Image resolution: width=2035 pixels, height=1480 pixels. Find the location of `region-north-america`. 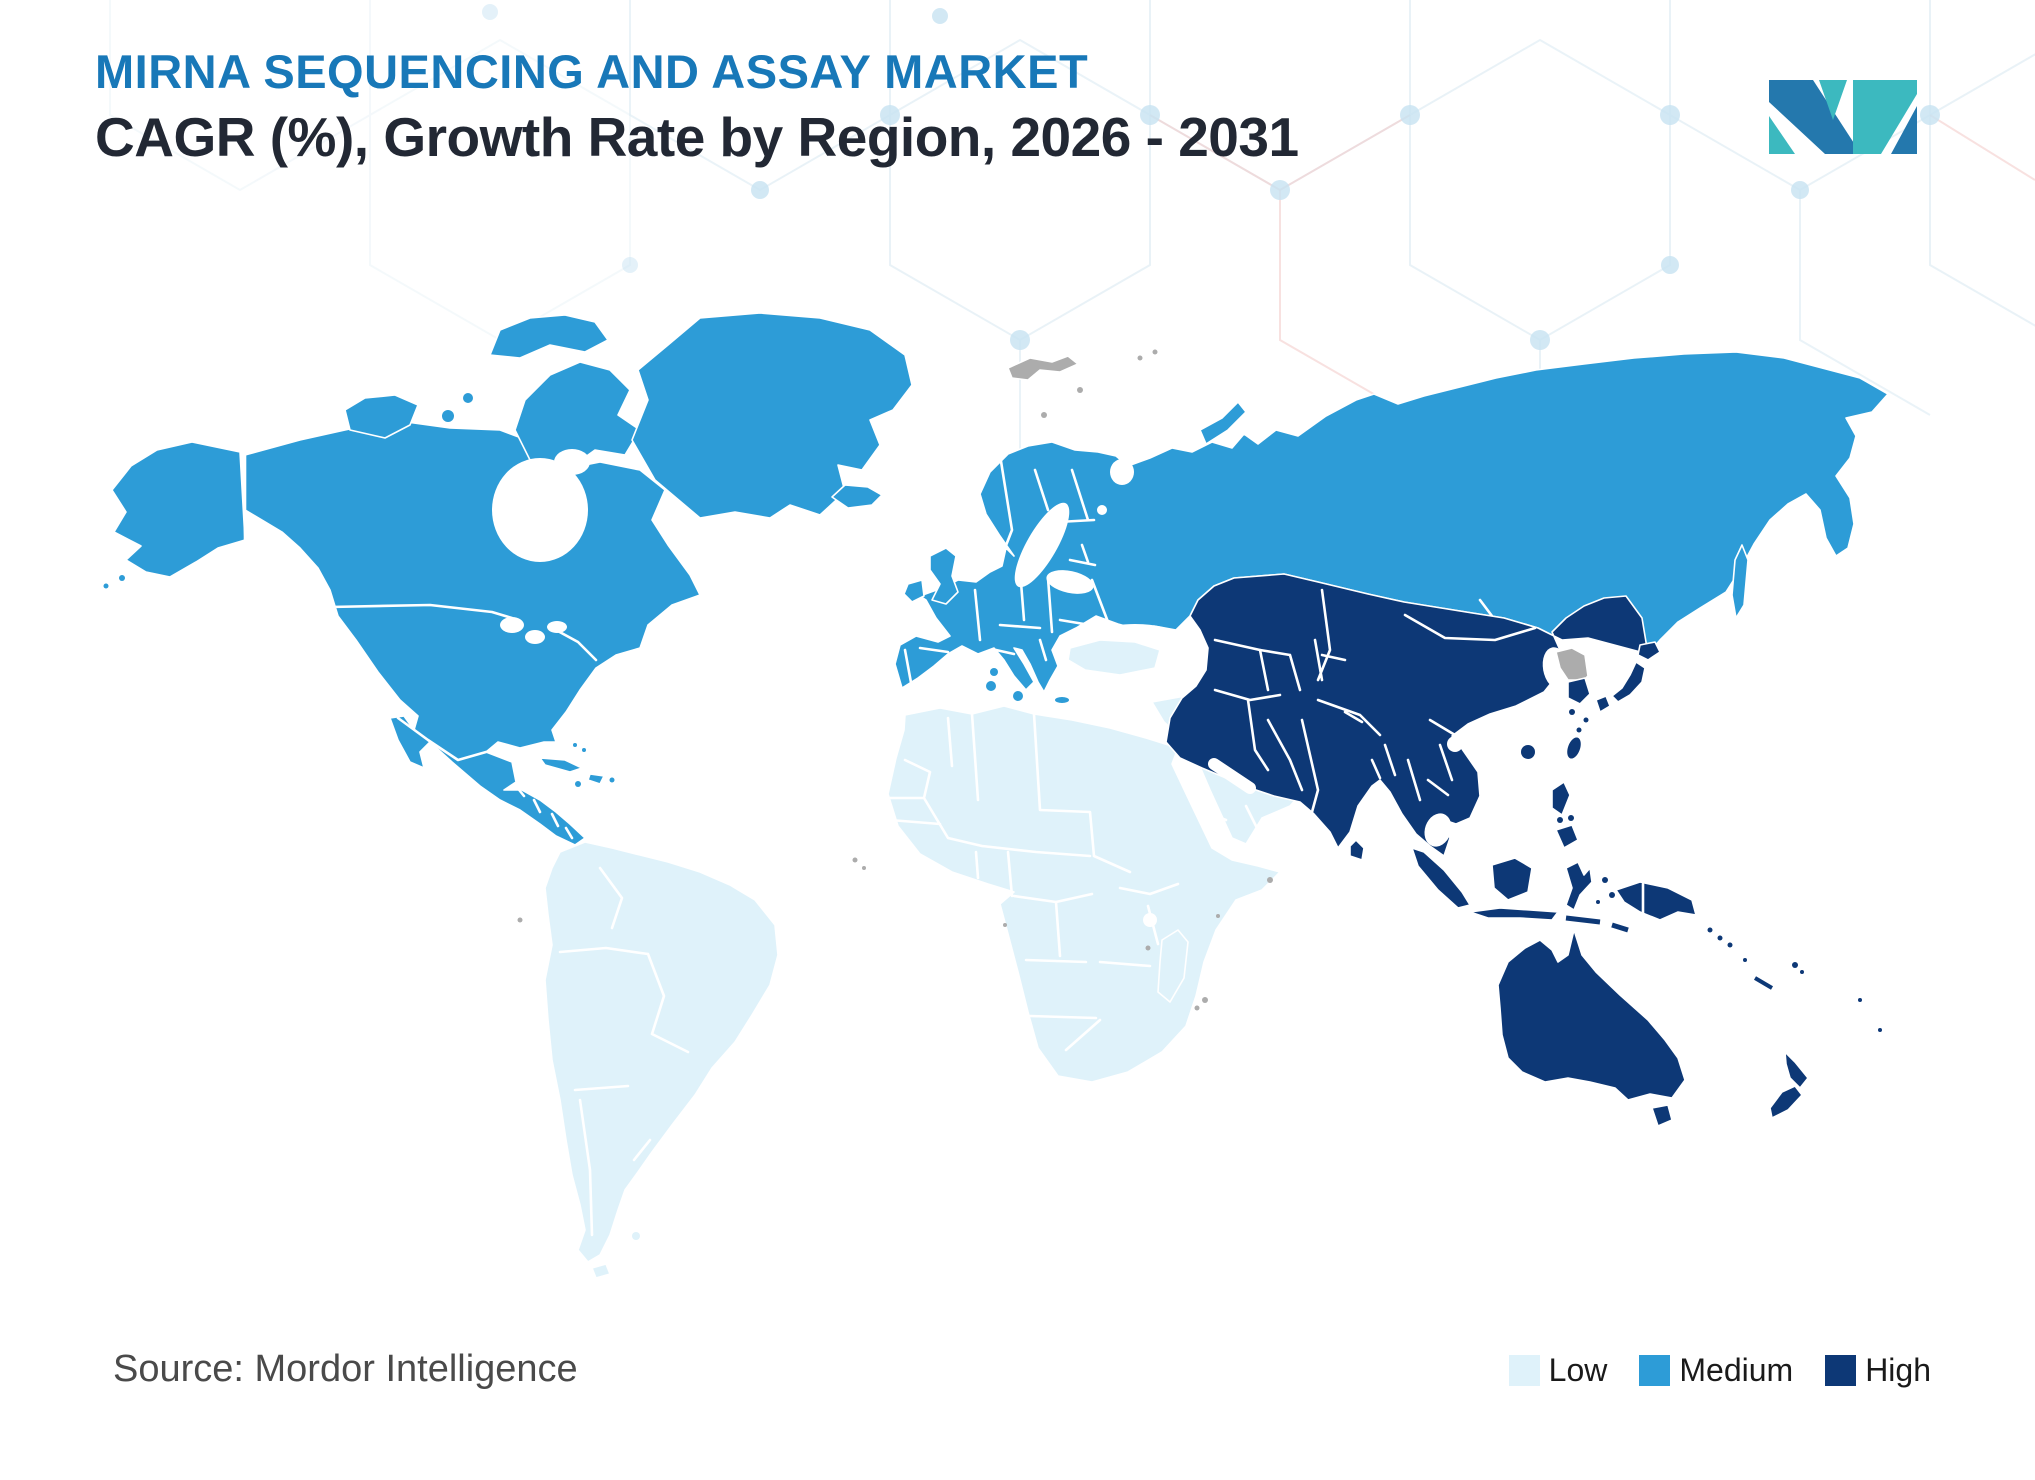

region-north-america is located at coordinates (508, 579).